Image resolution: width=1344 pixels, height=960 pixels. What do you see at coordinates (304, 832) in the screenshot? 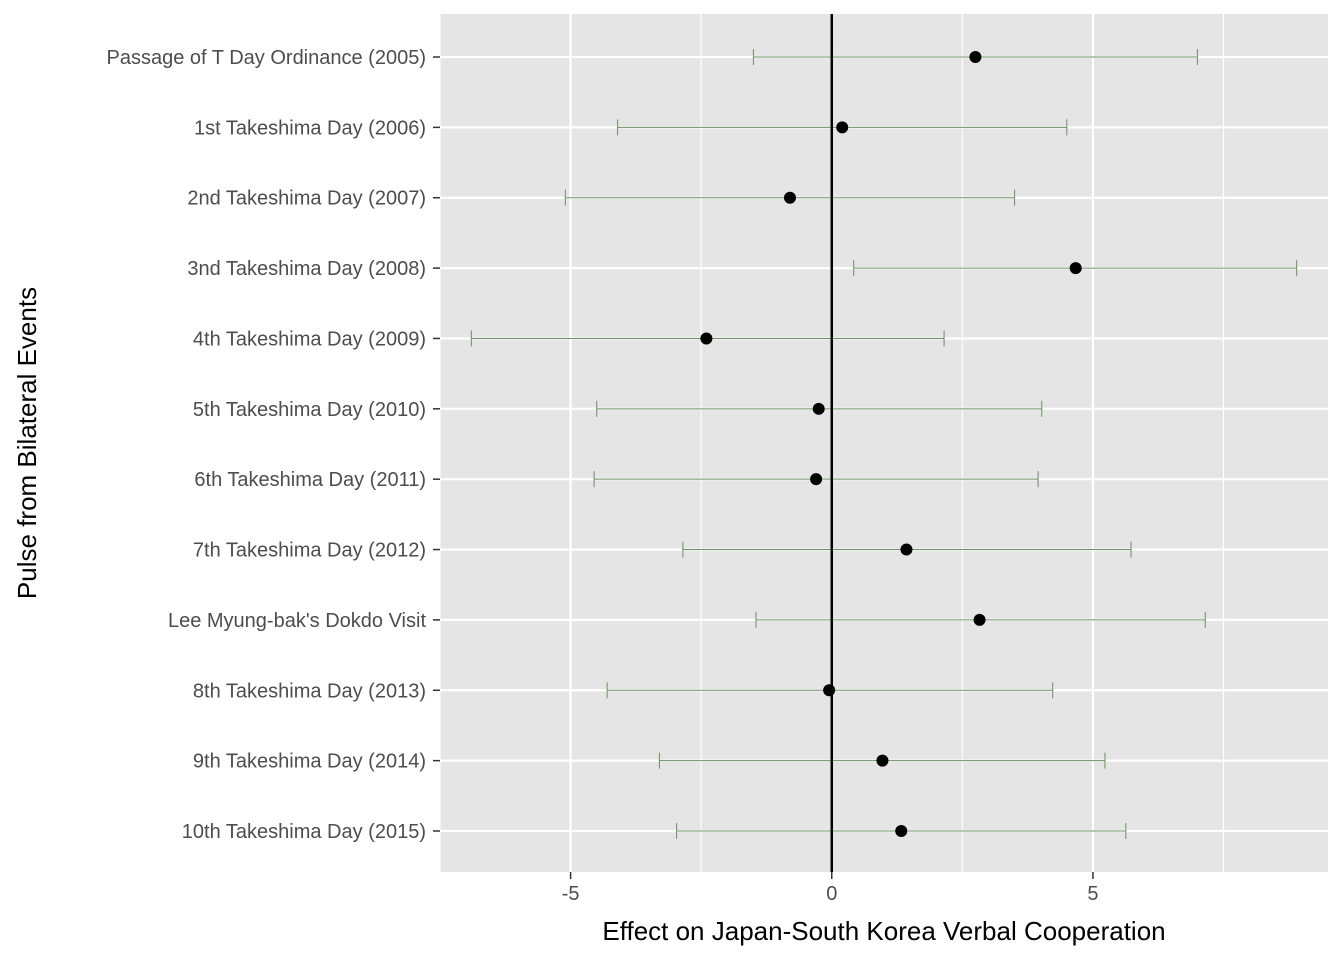
I see `y-tick-label: 10th Takeshima Day (2015)` at bounding box center [304, 832].